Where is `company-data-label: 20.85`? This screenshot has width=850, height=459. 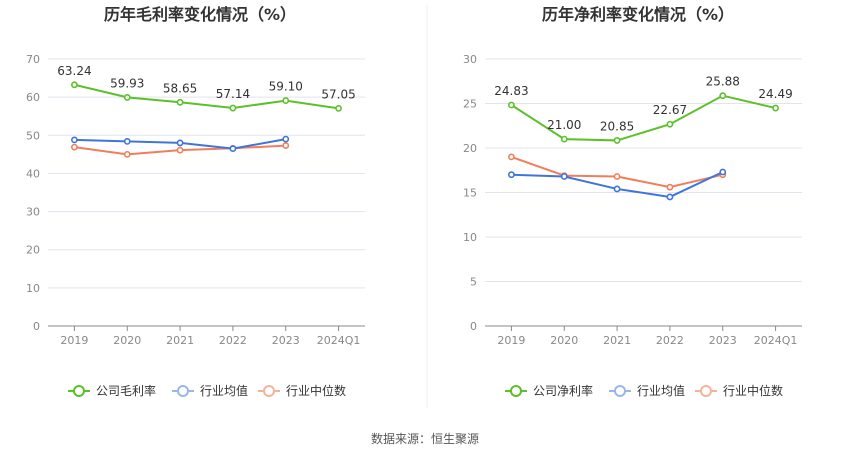
company-data-label: 20.85 is located at coordinates (617, 126).